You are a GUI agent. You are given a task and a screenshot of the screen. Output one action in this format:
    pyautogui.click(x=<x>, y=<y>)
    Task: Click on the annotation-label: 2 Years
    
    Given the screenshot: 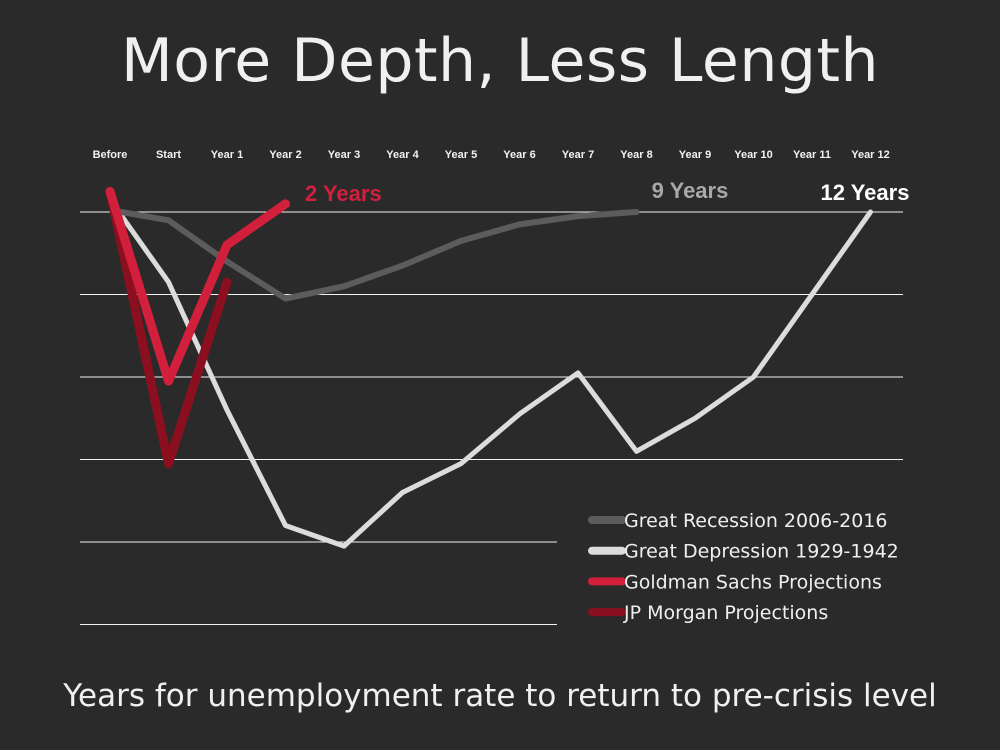 What is the action you would take?
    pyautogui.click(x=343, y=193)
    